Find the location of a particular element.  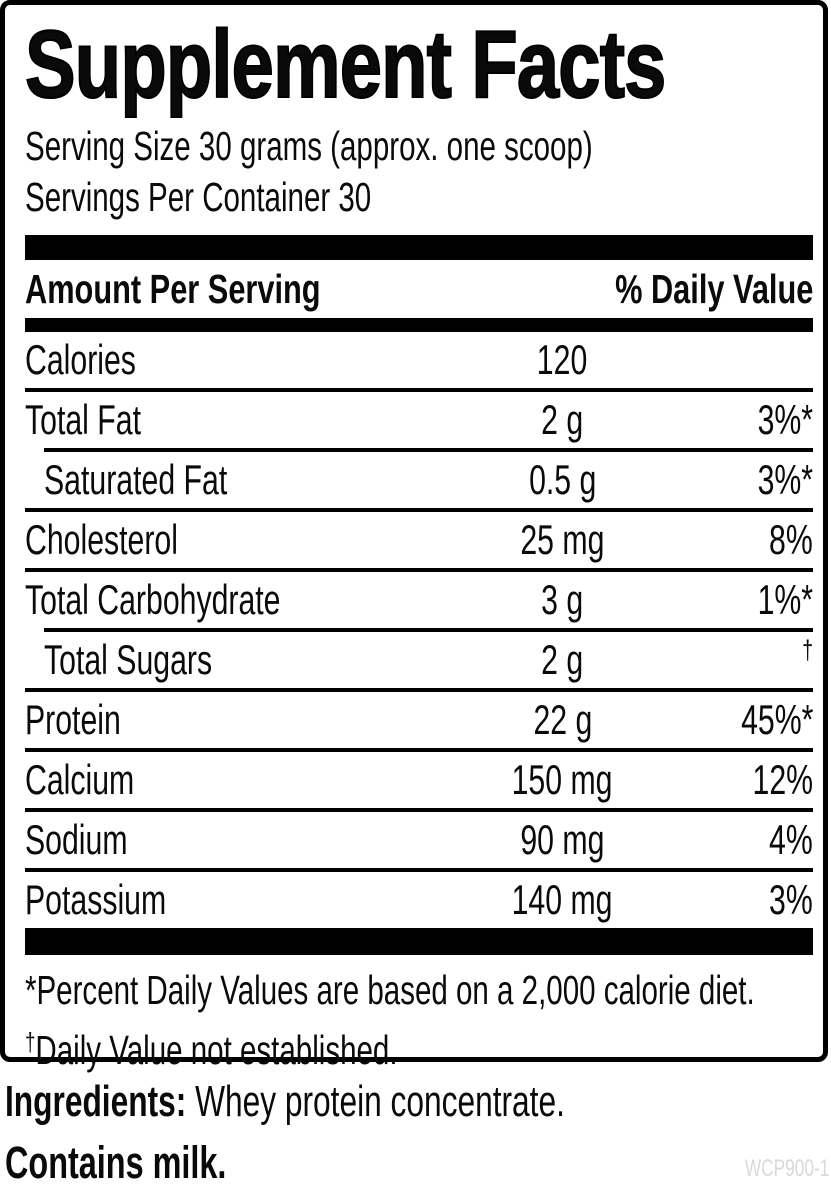

nutrient-name: Calories is located at coordinates (80, 359).